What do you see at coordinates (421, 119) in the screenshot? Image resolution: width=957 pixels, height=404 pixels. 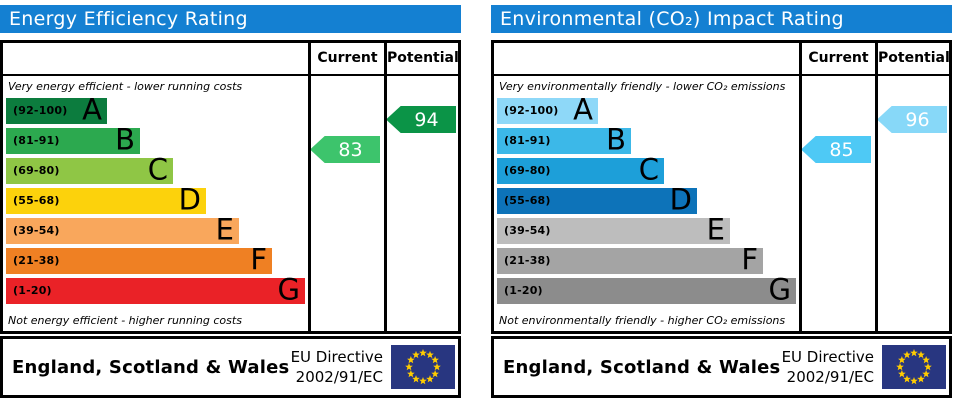 I see `potential-rating-arrow: 94` at bounding box center [421, 119].